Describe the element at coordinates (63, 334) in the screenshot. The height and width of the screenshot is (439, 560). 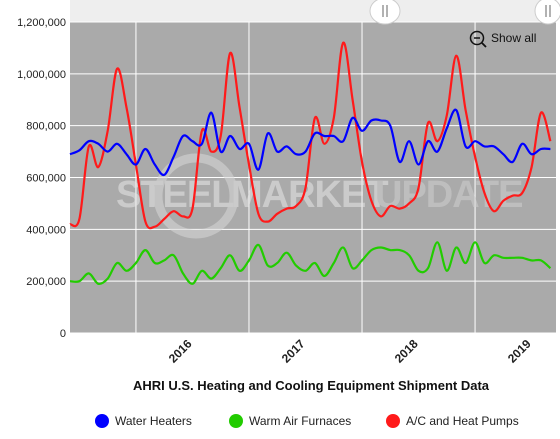
I see `y-tick-label: 0` at that location.